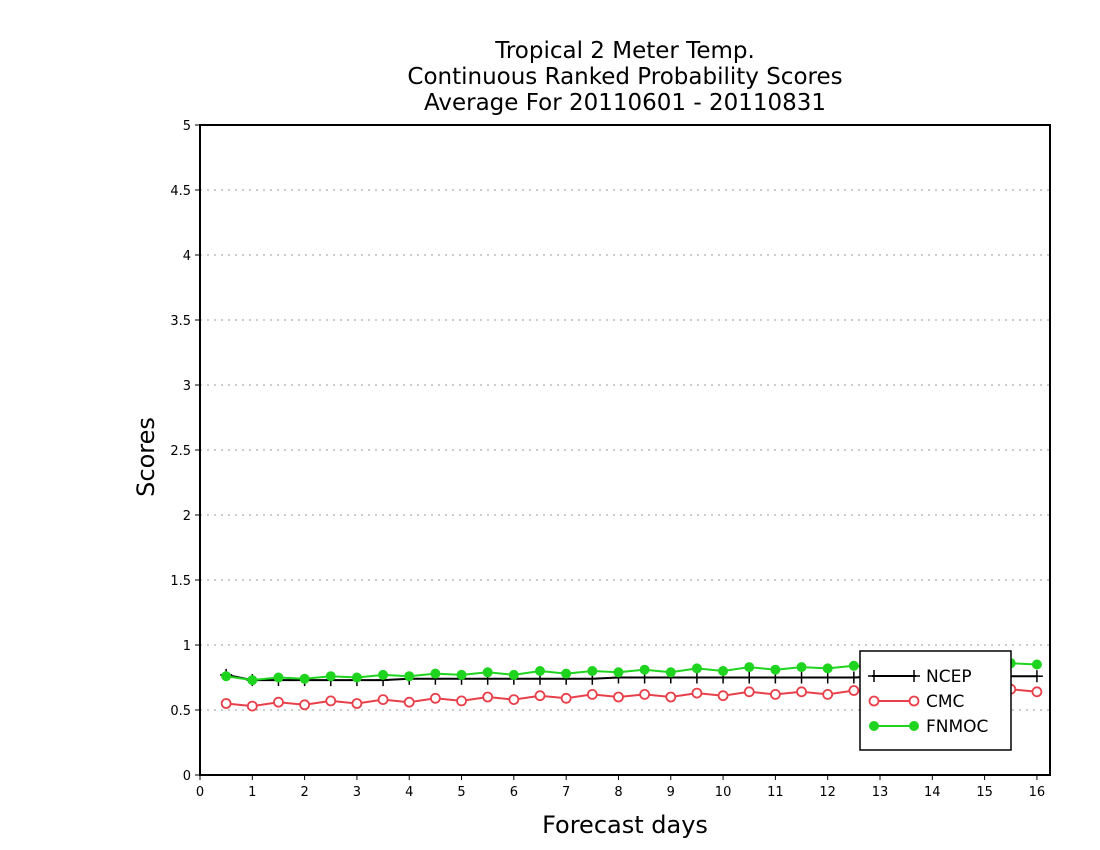 This screenshot has width=1100, height=850. I want to click on y-tick-label-1: 0.5, so click(180, 711).